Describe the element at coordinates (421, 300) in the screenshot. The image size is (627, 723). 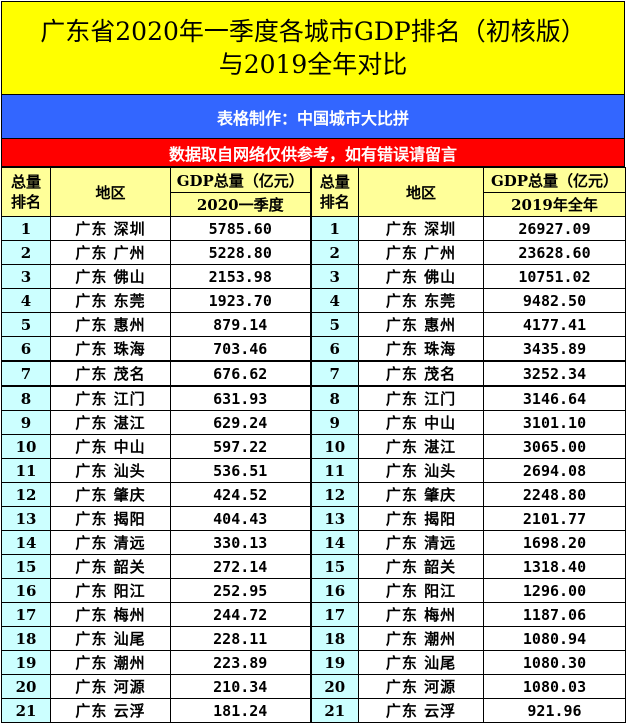
I see `region-cell: 广东 东莞` at that location.